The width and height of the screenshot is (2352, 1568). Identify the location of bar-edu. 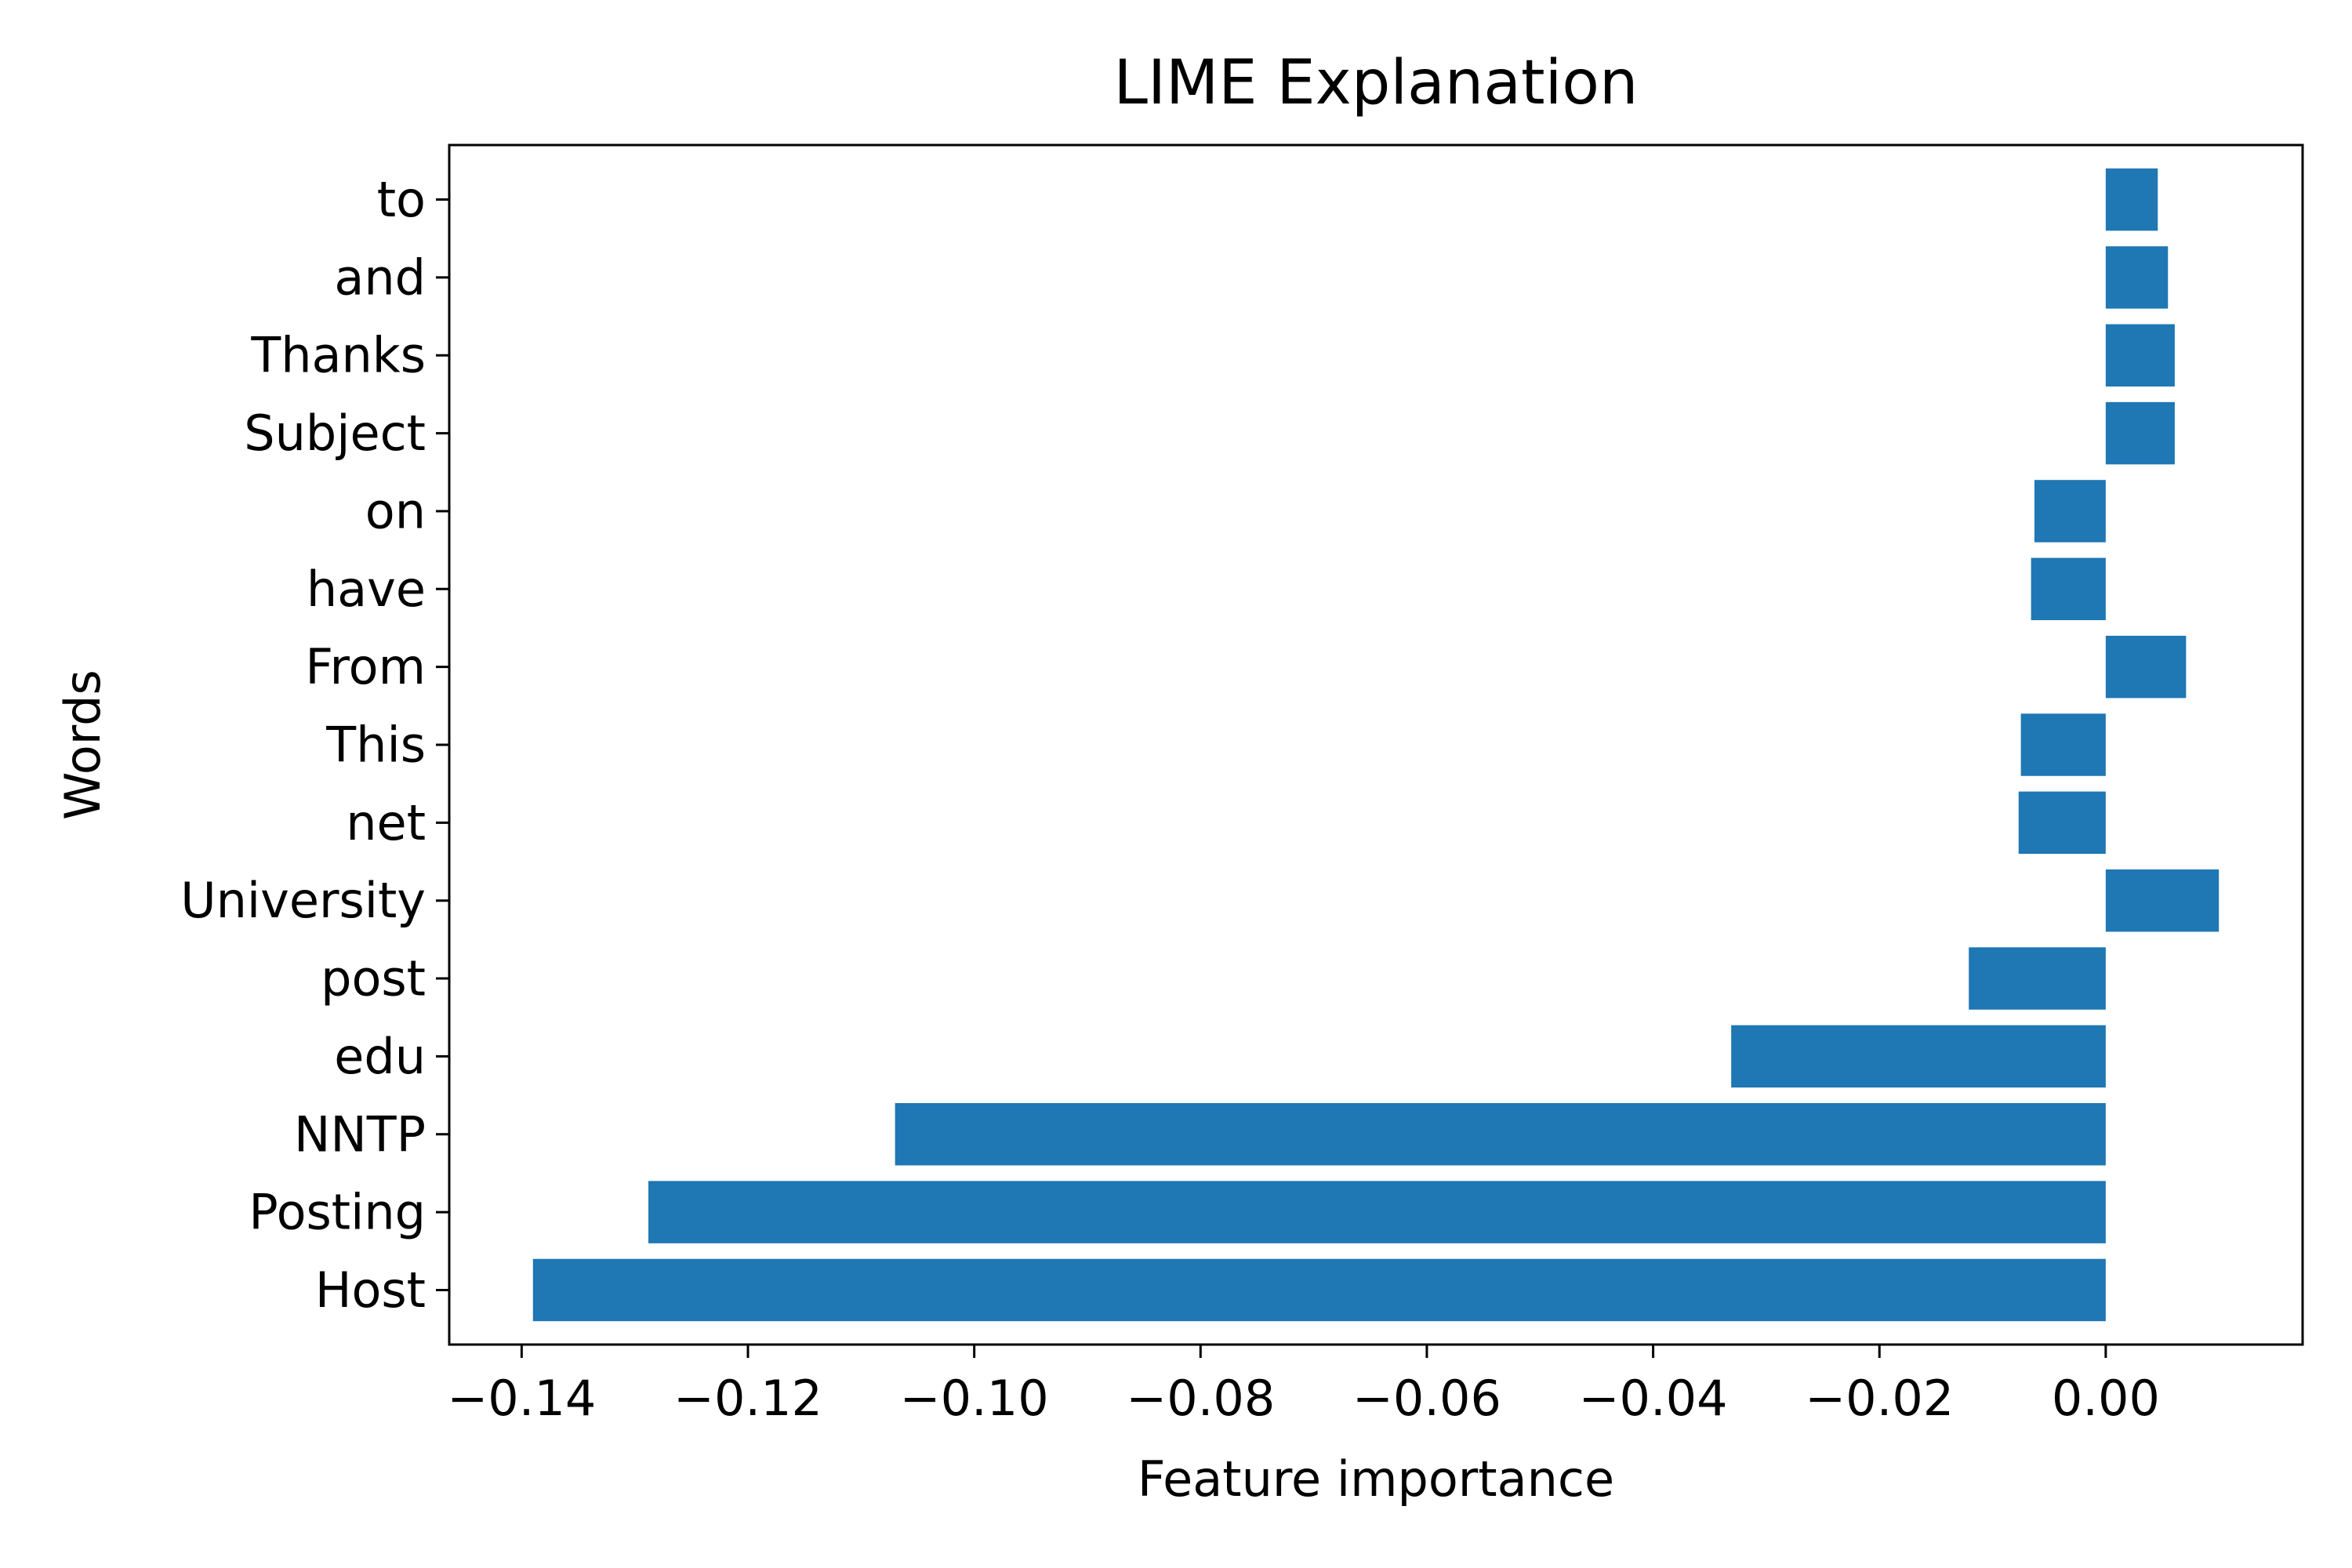
(1918, 1056).